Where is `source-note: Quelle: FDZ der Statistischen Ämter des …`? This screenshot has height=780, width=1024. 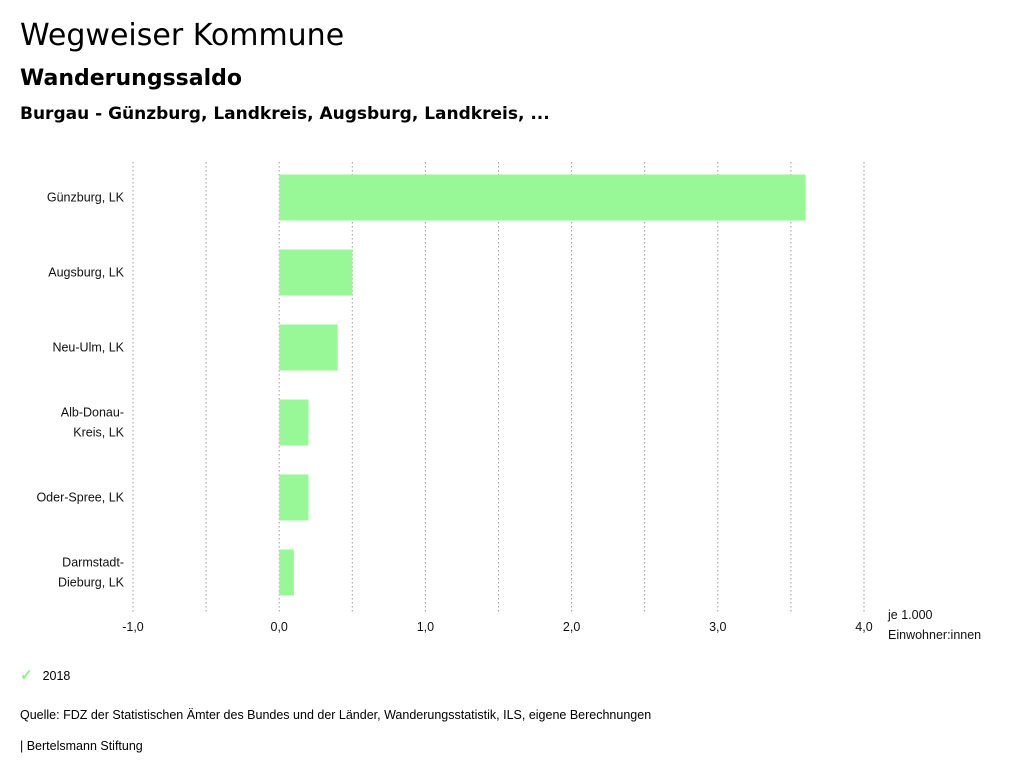
source-note: Quelle: FDZ der Statistischen Ämter des … is located at coordinates (336, 715).